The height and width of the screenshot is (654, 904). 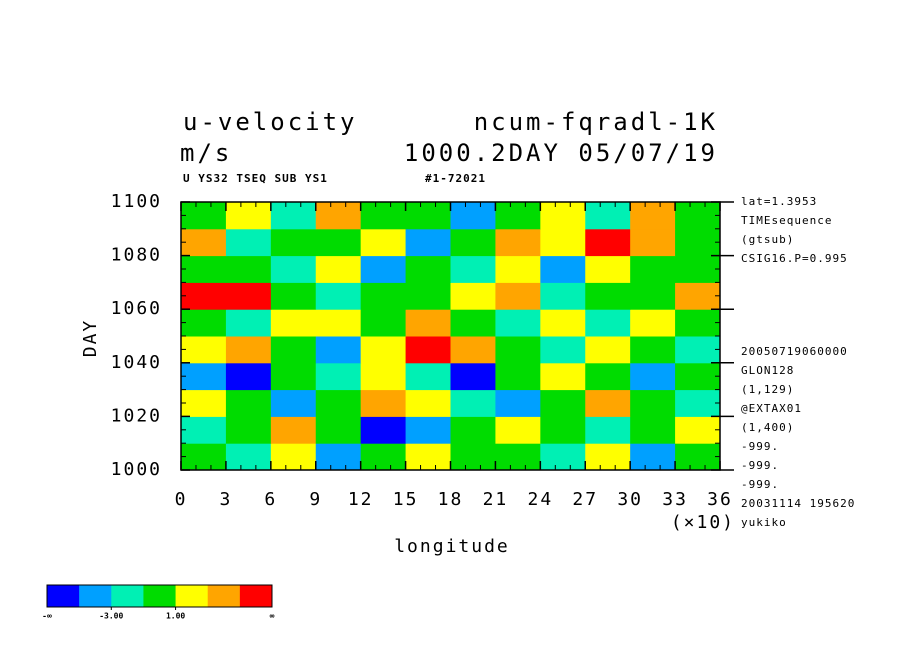 What do you see at coordinates (270, 499) in the screenshot?
I see `x-tick-label: 6` at bounding box center [270, 499].